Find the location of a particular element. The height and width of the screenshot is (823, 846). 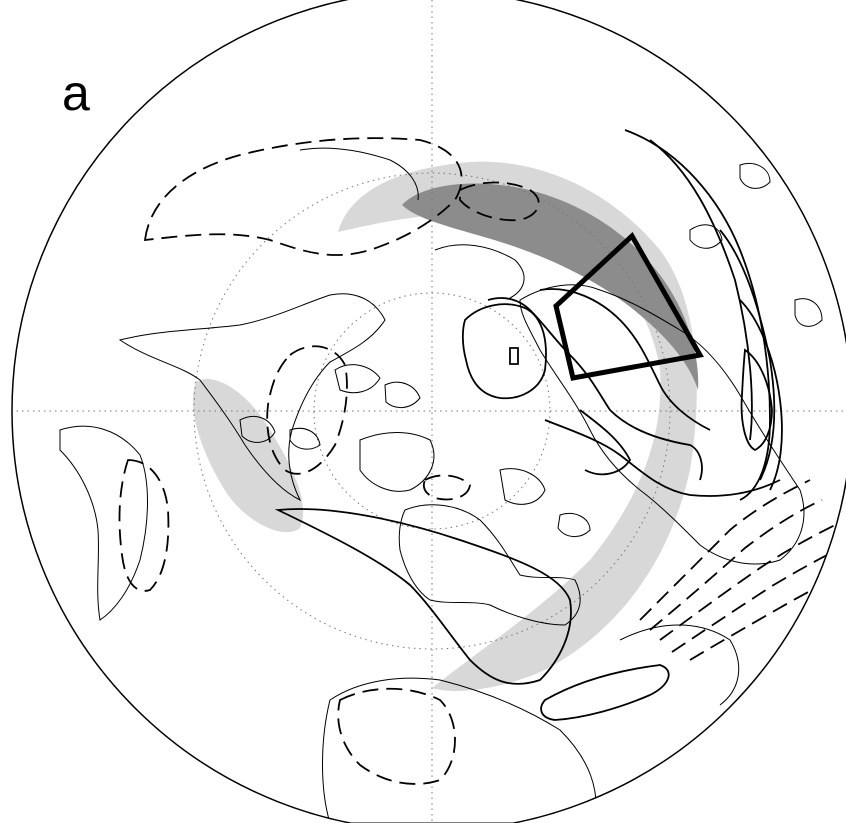

panel-label: a is located at coordinates (76, 93).